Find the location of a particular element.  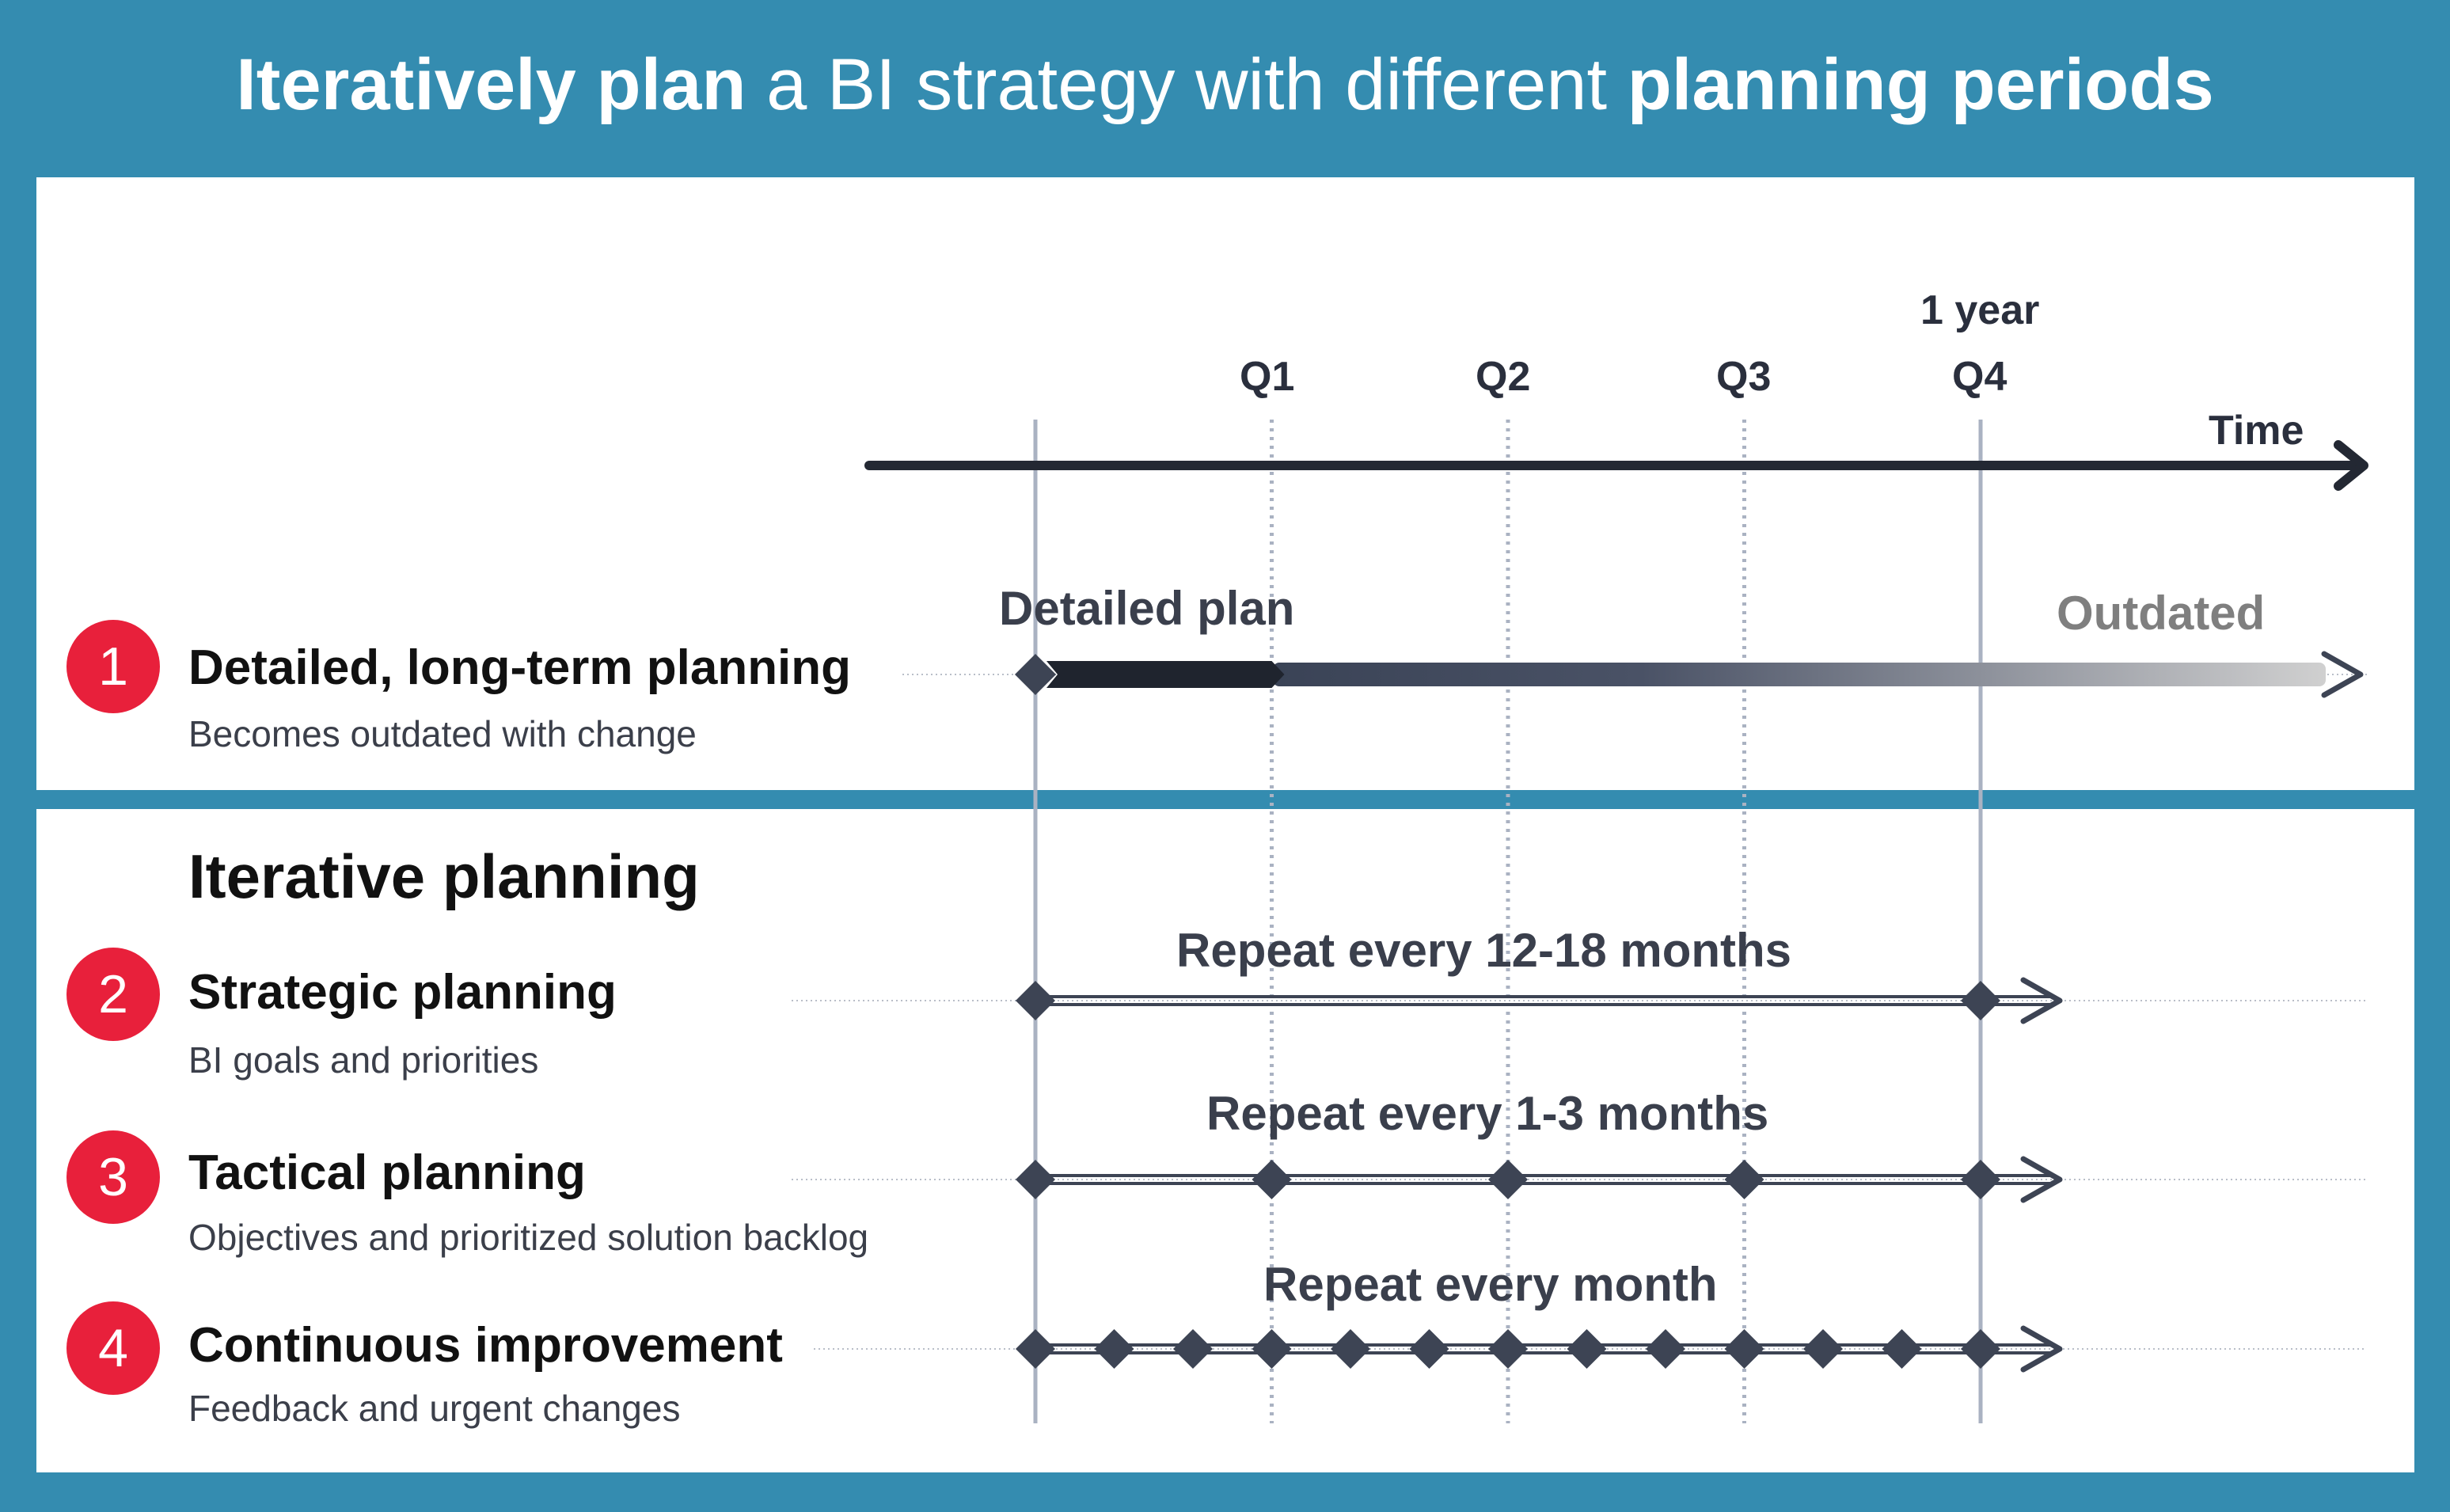

year-label: 1 year is located at coordinates (1980, 310).